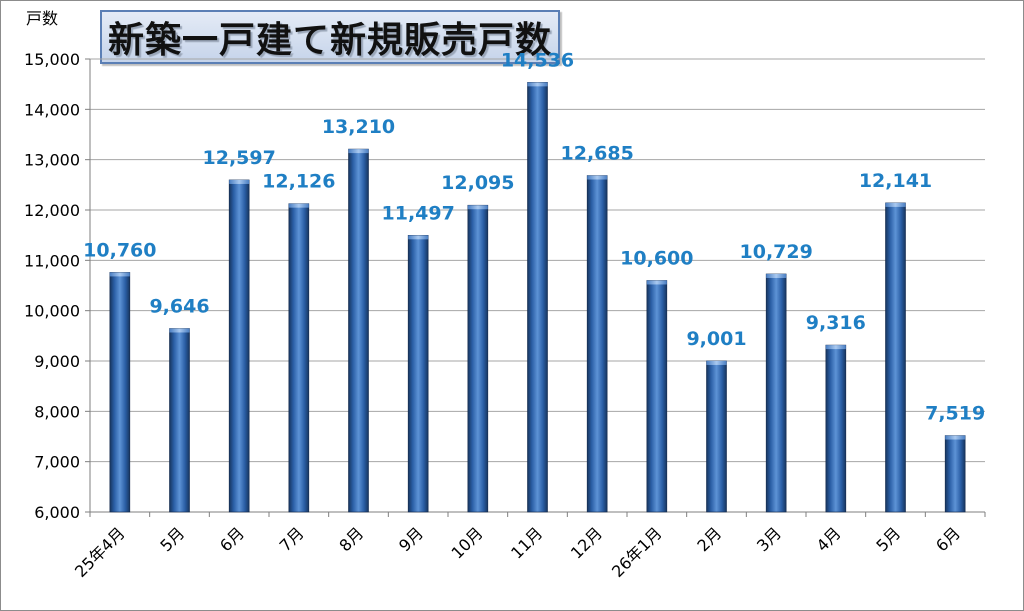  I want to click on y-tick-label: 8,000, so click(57, 411).